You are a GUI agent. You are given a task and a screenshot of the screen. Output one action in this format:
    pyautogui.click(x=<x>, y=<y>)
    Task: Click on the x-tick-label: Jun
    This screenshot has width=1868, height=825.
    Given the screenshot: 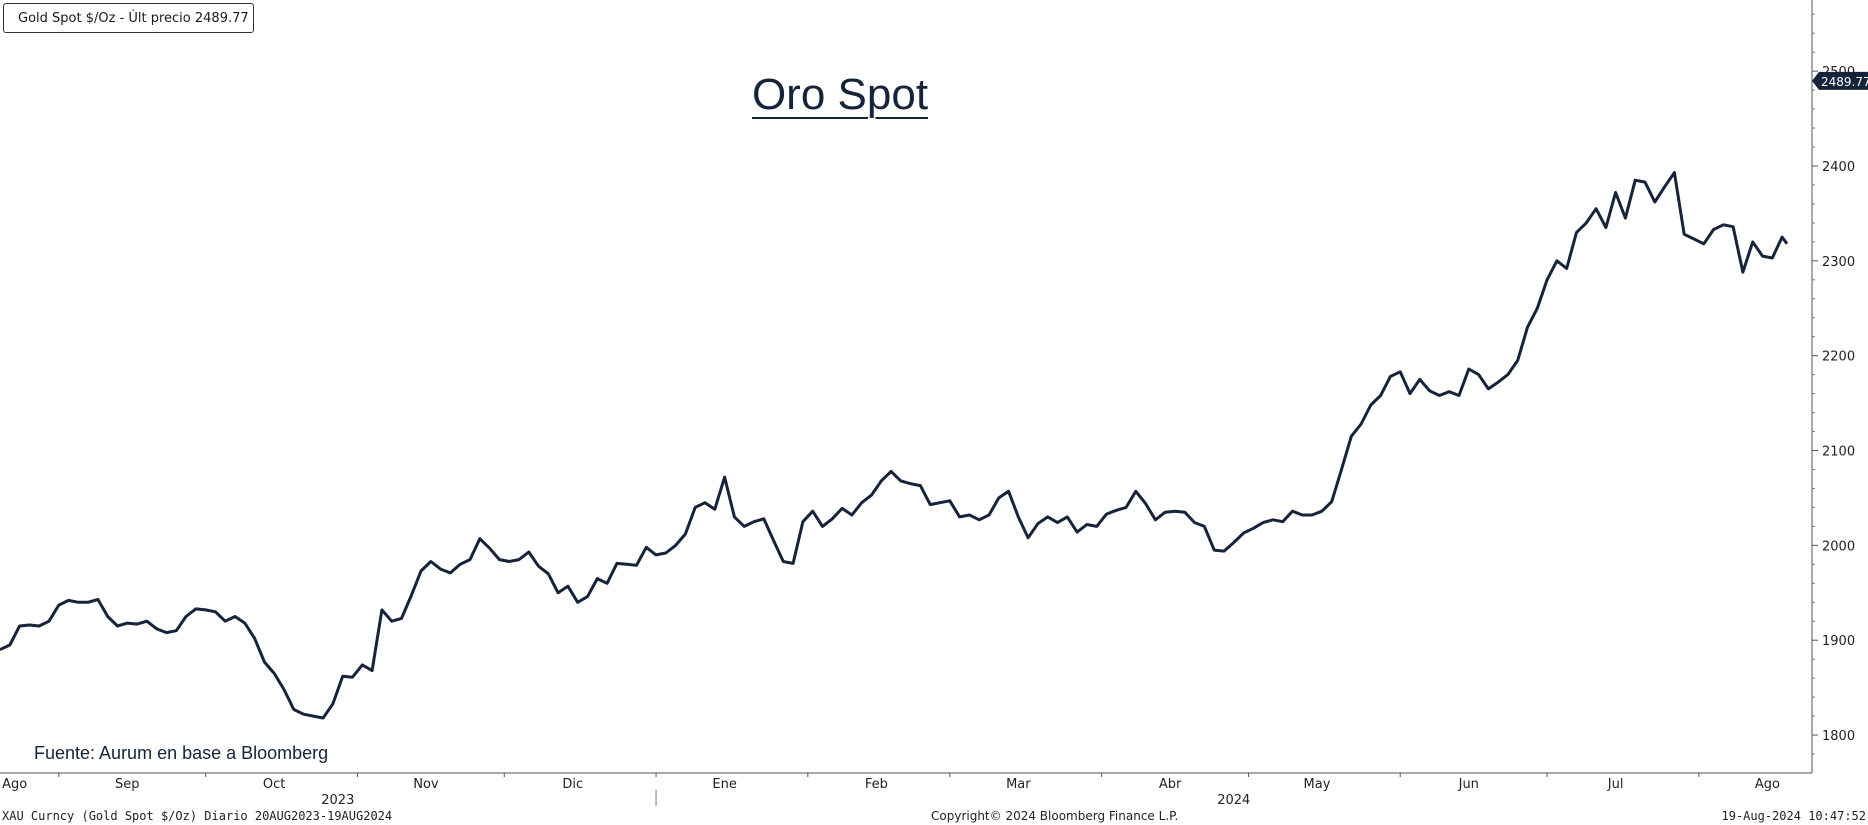 What is the action you would take?
    pyautogui.click(x=1468, y=784)
    